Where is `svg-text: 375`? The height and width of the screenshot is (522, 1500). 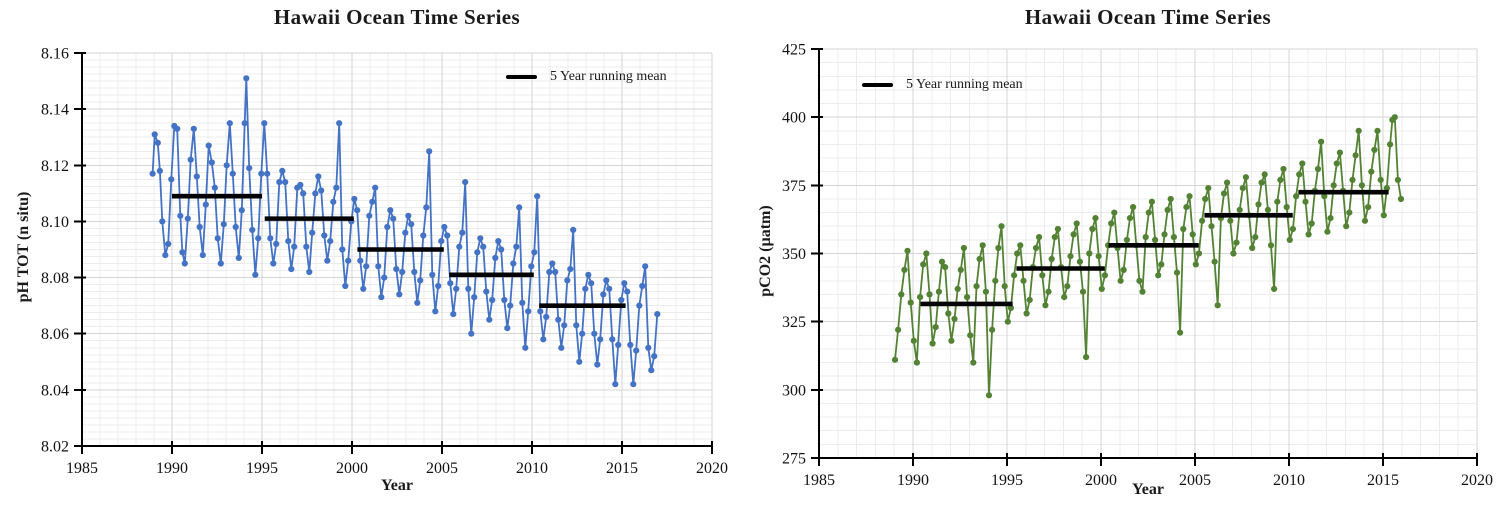 svg-text: 375 is located at coordinates (794, 186).